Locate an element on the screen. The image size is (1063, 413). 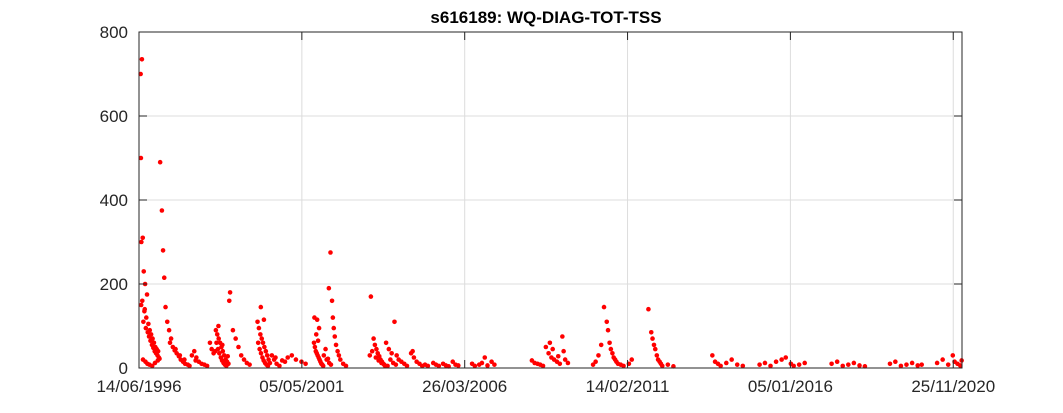
y-tick-label: 400 is located at coordinates (114, 200).